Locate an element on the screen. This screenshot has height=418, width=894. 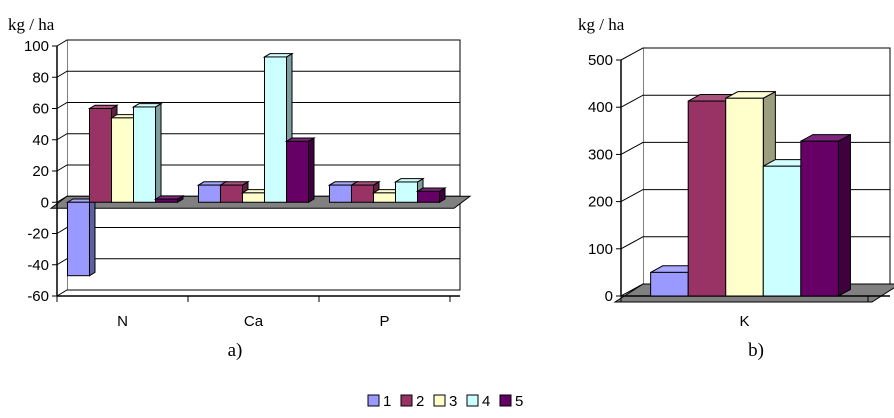
y-tick-label: 500 is located at coordinates (600, 60).